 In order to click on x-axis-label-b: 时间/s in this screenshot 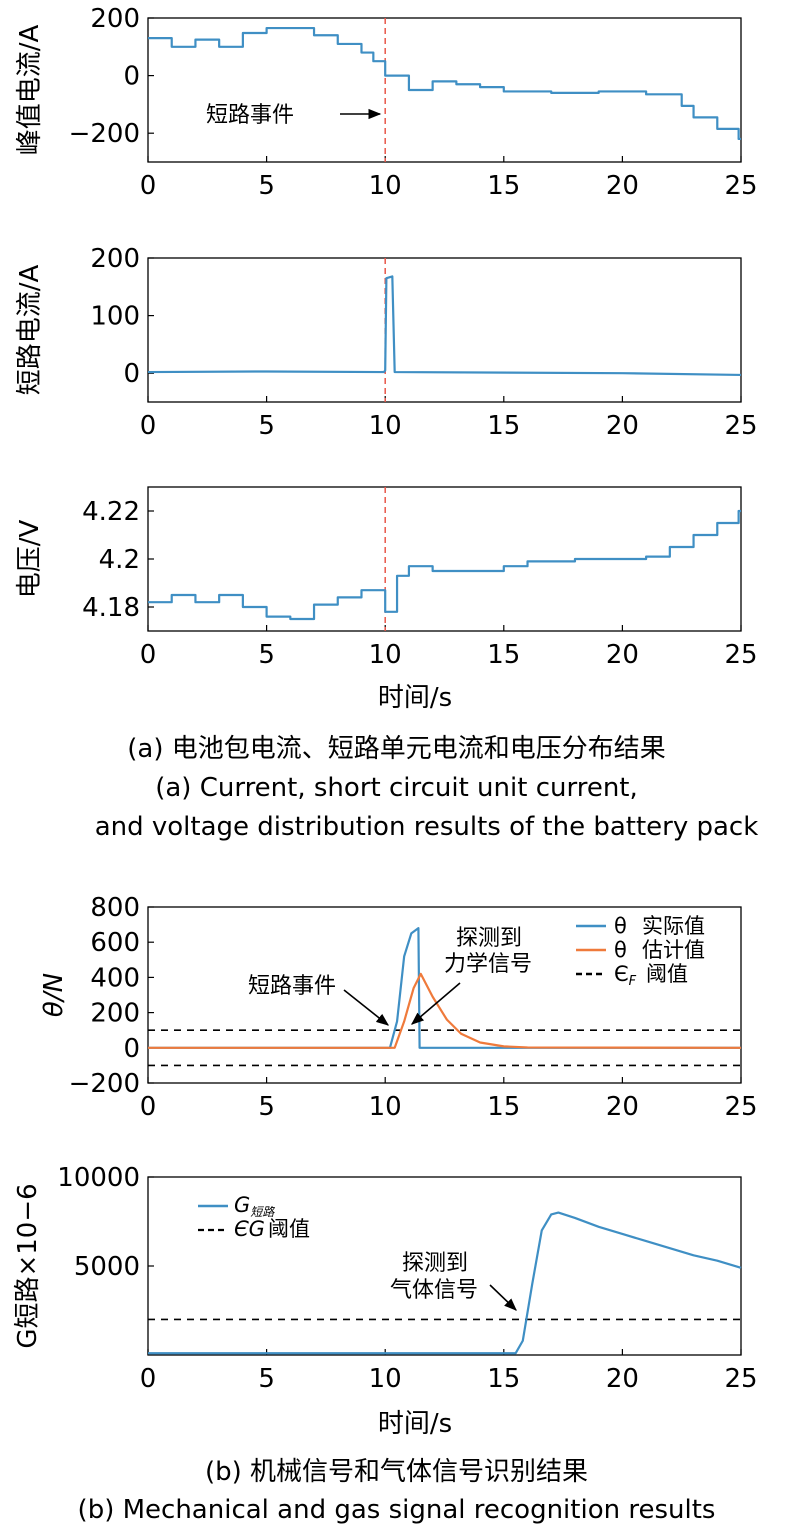, I will do `click(415, 1424)`.